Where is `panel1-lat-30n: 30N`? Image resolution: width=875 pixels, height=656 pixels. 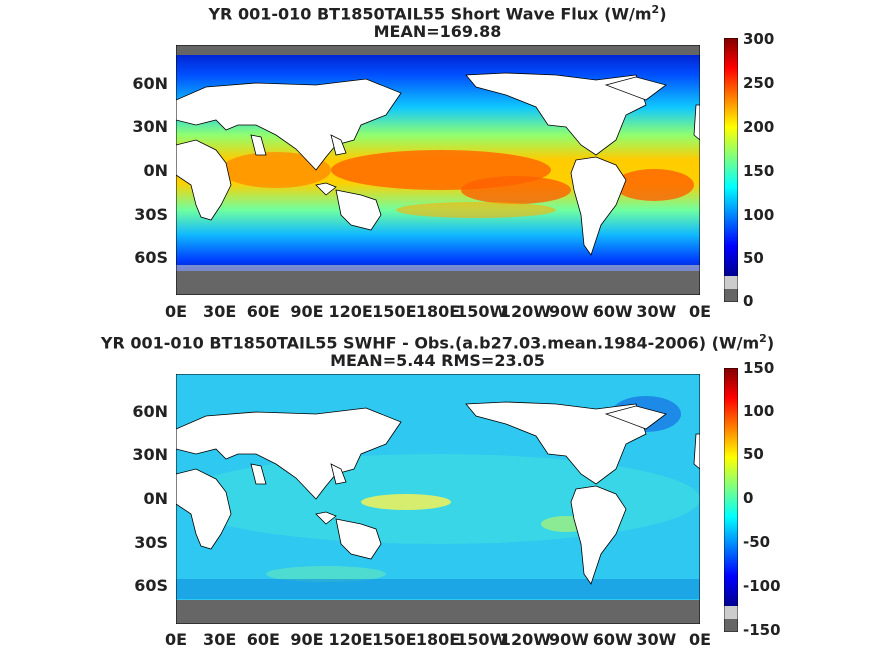
panel1-lat-30n: 30N is located at coordinates (150, 126).